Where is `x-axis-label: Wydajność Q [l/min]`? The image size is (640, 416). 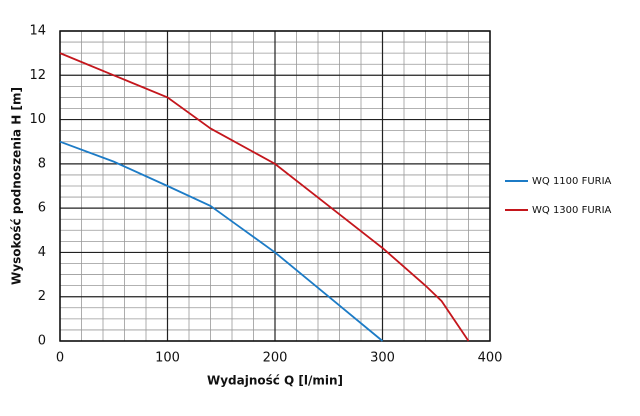
x-axis-label: Wydajność Q [l/min] is located at coordinates (275, 381).